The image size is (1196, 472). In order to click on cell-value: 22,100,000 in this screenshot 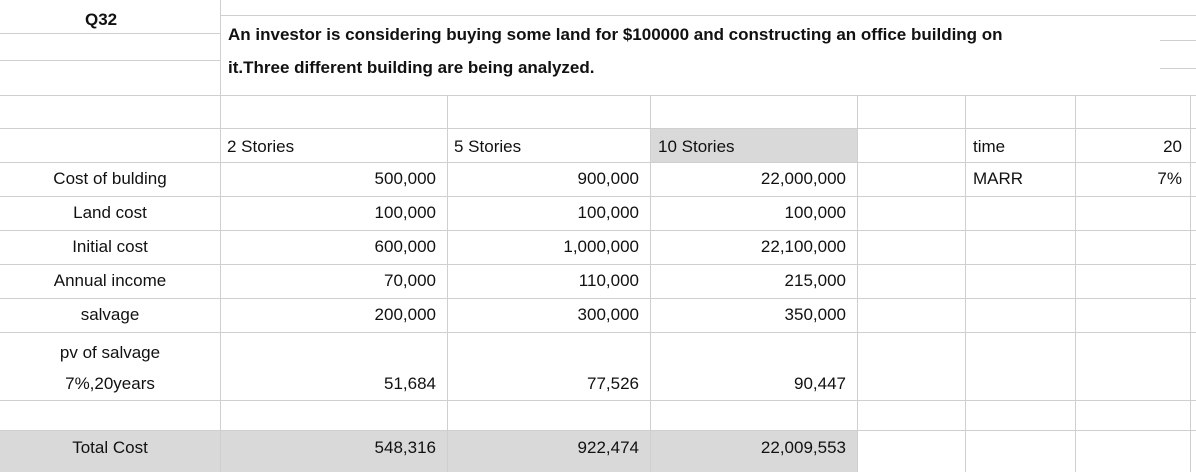, I will do `click(803, 246)`.